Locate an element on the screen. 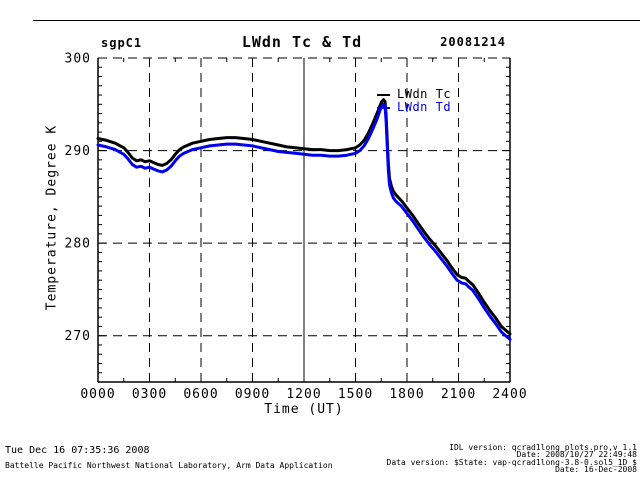  window-top-border is located at coordinates (336, 20).